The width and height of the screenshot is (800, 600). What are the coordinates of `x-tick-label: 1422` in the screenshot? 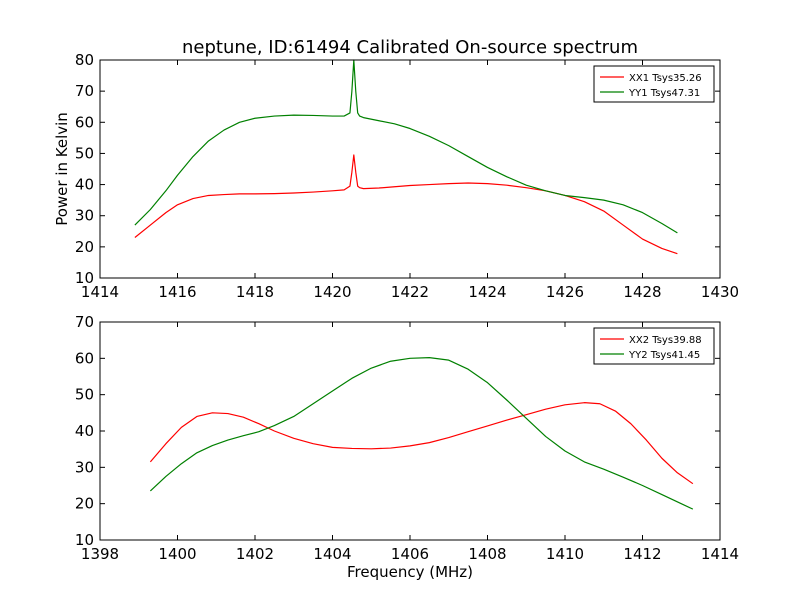 It's located at (410, 292).